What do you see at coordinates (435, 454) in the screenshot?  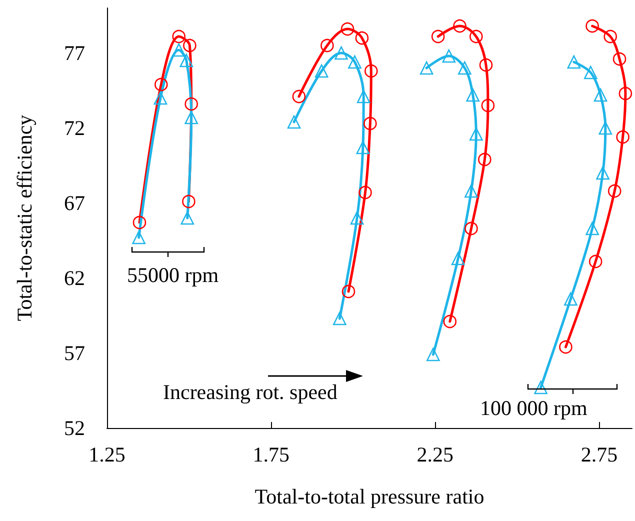 I see `x-tick-label: 2.25` at bounding box center [435, 454].